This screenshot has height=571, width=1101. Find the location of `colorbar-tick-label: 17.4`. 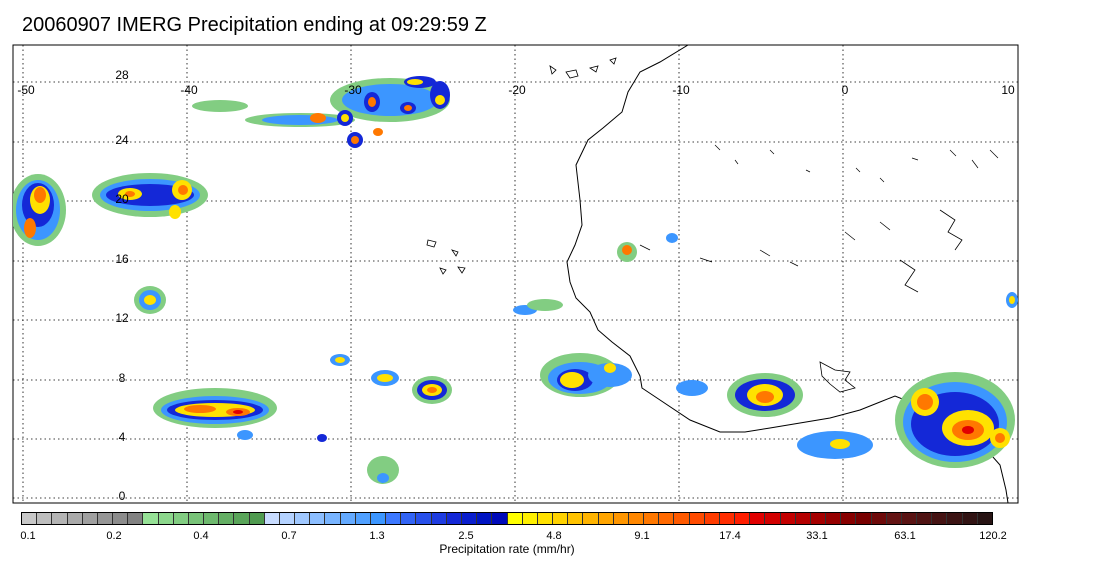

colorbar-tick-label: 17.4 is located at coordinates (730, 536).